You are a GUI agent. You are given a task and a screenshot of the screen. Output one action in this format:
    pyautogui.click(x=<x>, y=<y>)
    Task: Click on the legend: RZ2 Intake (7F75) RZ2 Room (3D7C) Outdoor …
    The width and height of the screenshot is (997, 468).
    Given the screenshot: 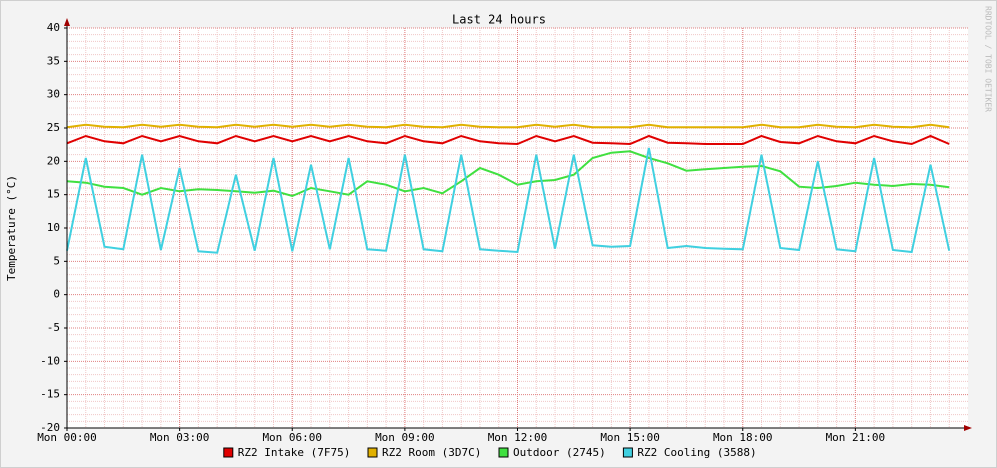 What is the action you would take?
    pyautogui.click(x=490, y=452)
    